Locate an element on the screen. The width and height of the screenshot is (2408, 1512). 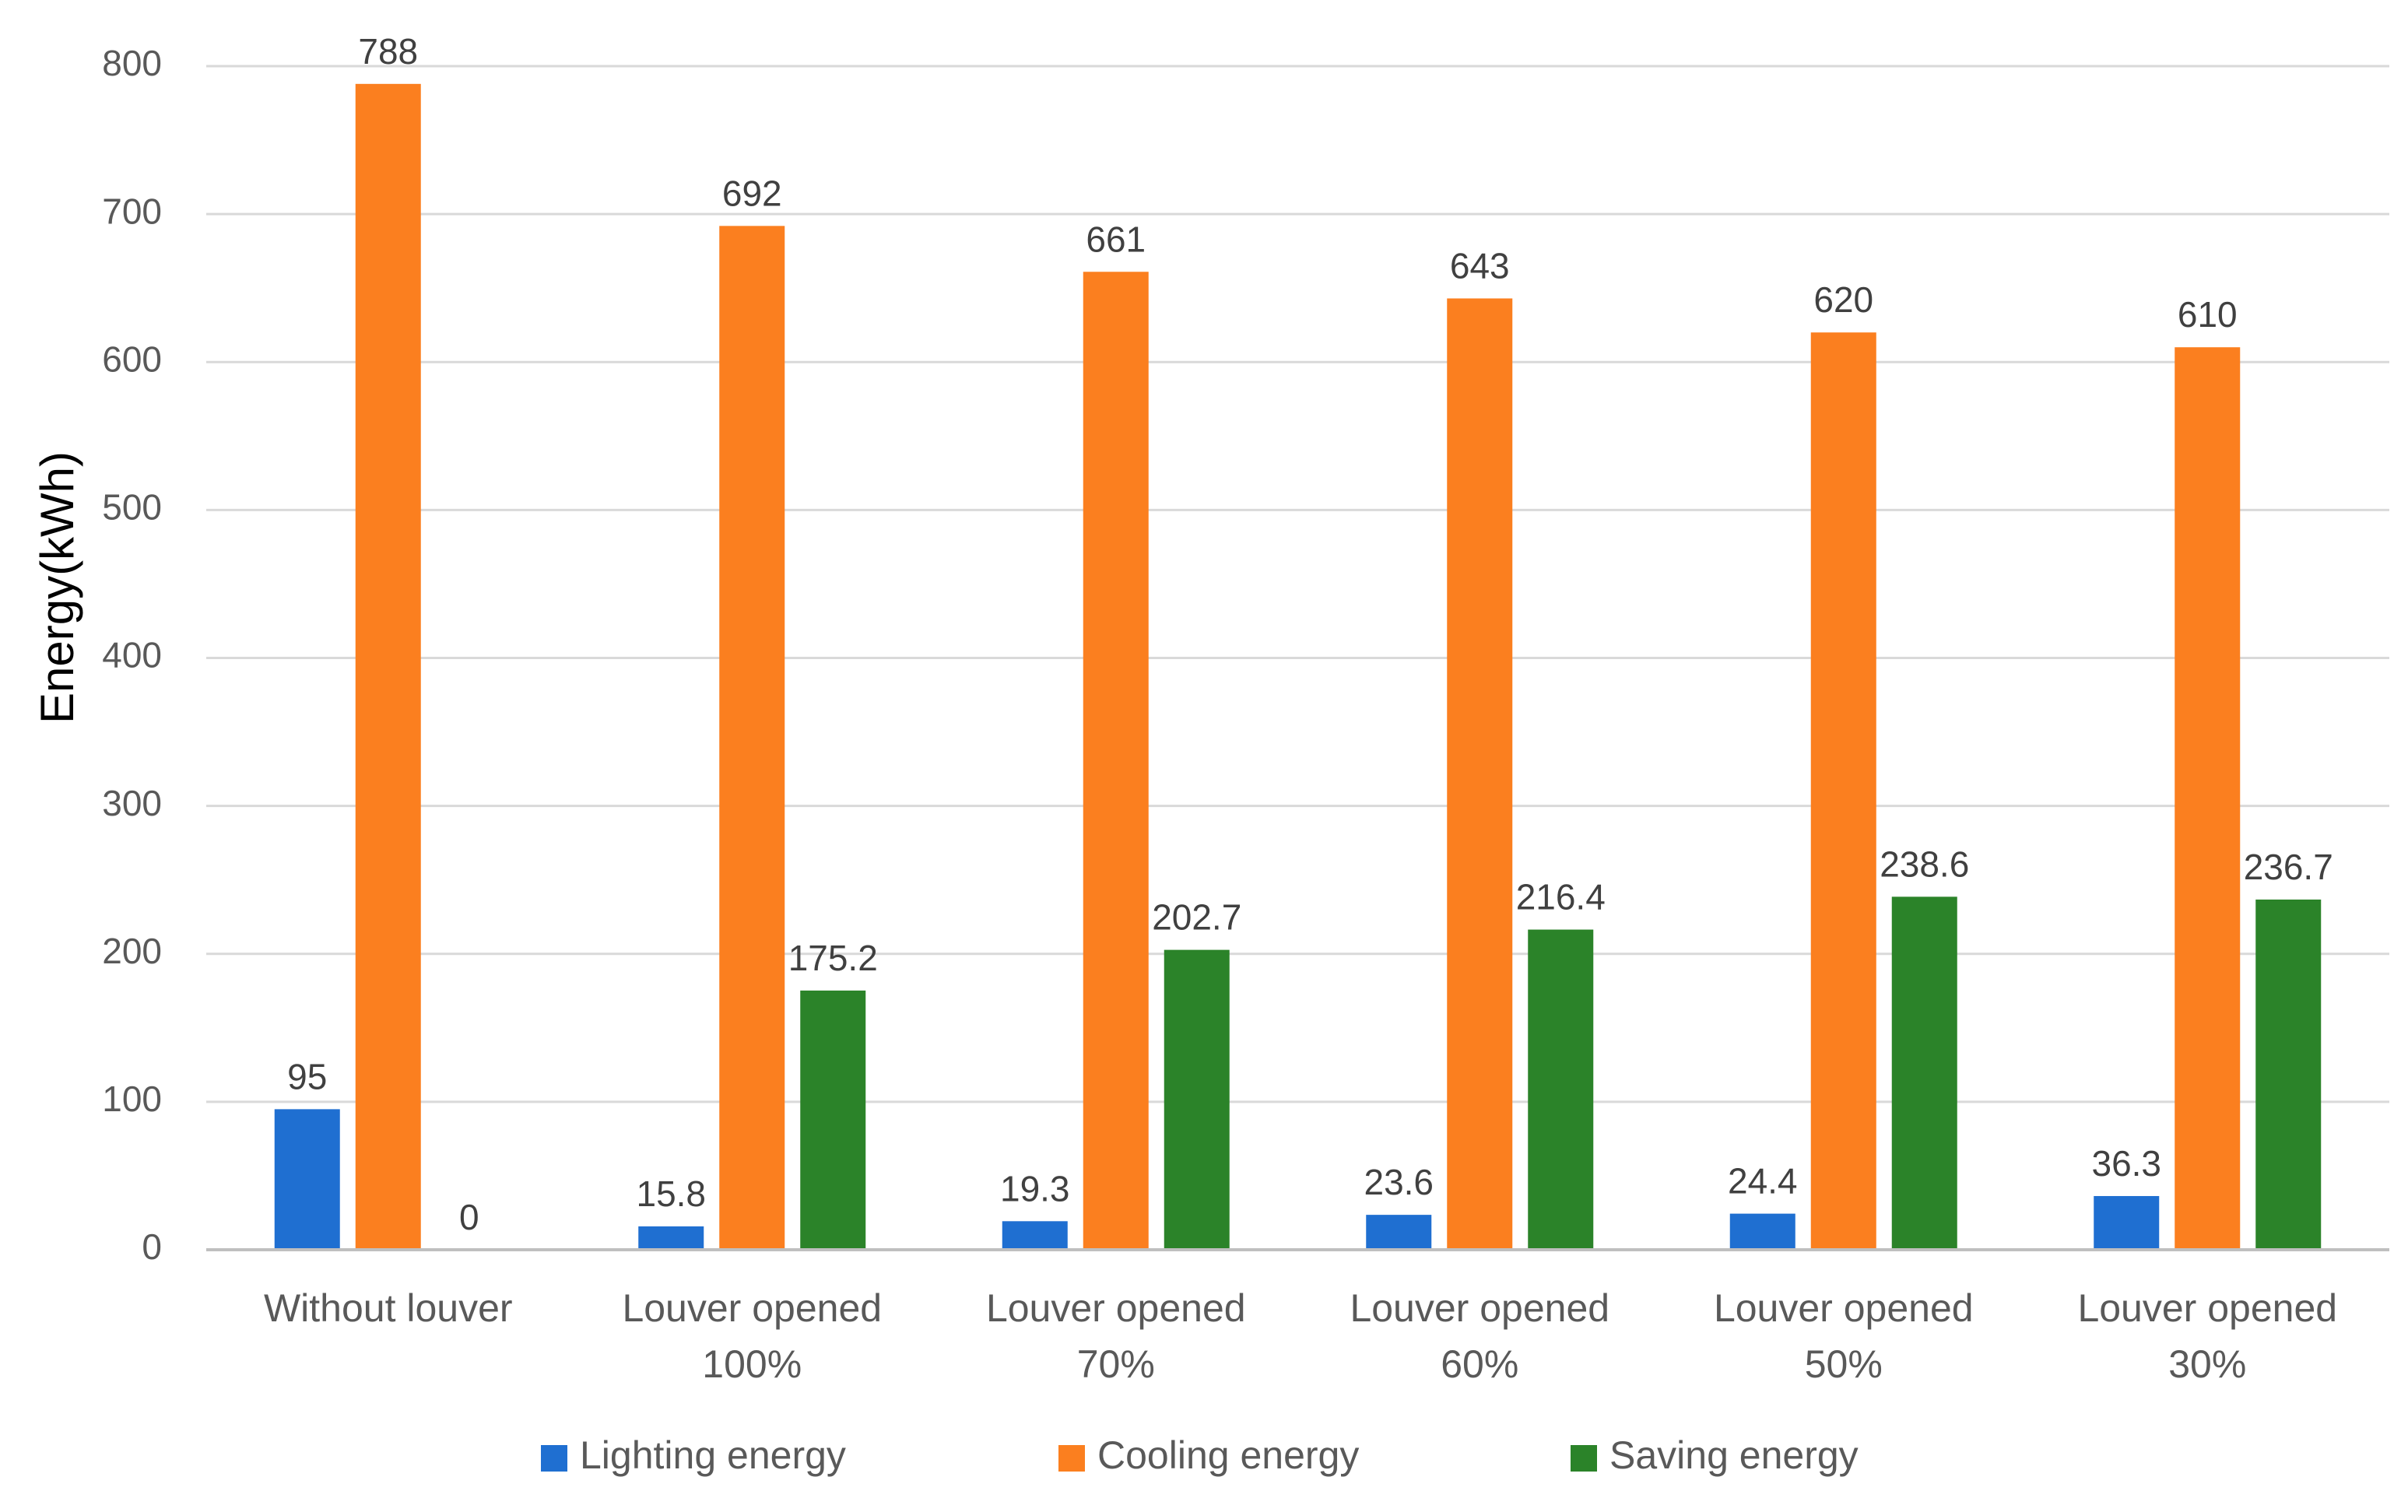
y-tick-label: 400 is located at coordinates (132, 655).